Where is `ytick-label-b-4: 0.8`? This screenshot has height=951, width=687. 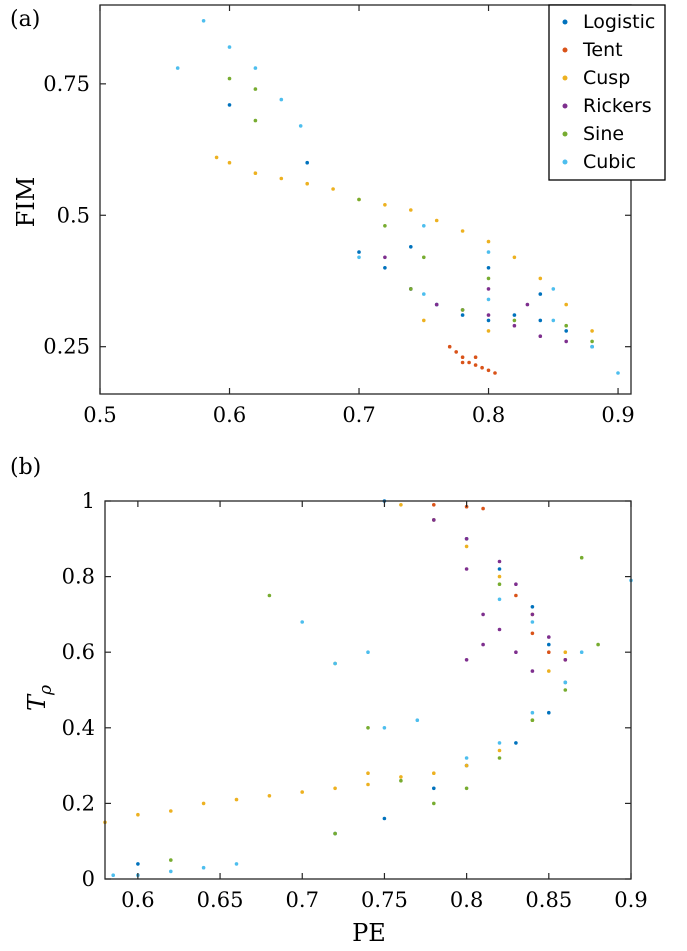
ytick-label-b-4: 0.8 is located at coordinates (78, 577).